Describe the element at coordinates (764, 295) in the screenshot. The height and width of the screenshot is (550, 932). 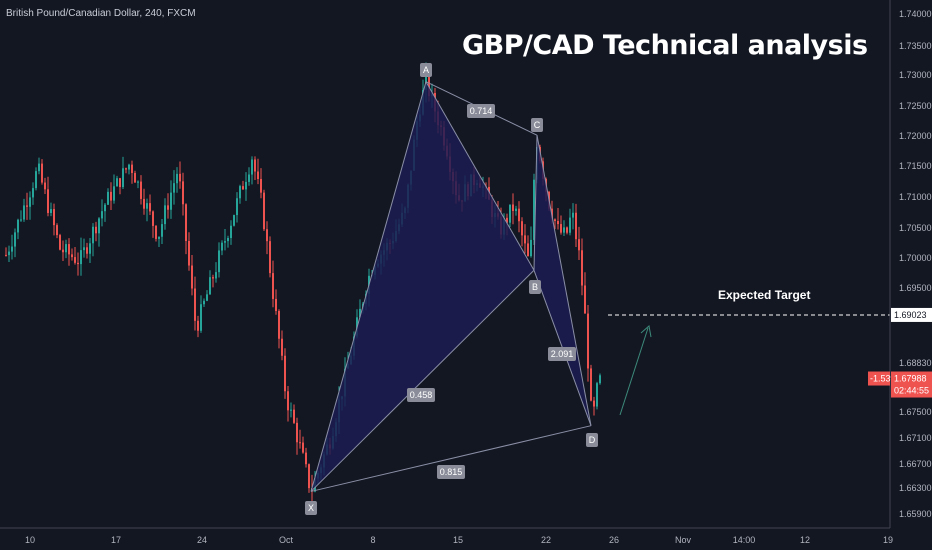
I see `expected-target-label: Expected Target` at that location.